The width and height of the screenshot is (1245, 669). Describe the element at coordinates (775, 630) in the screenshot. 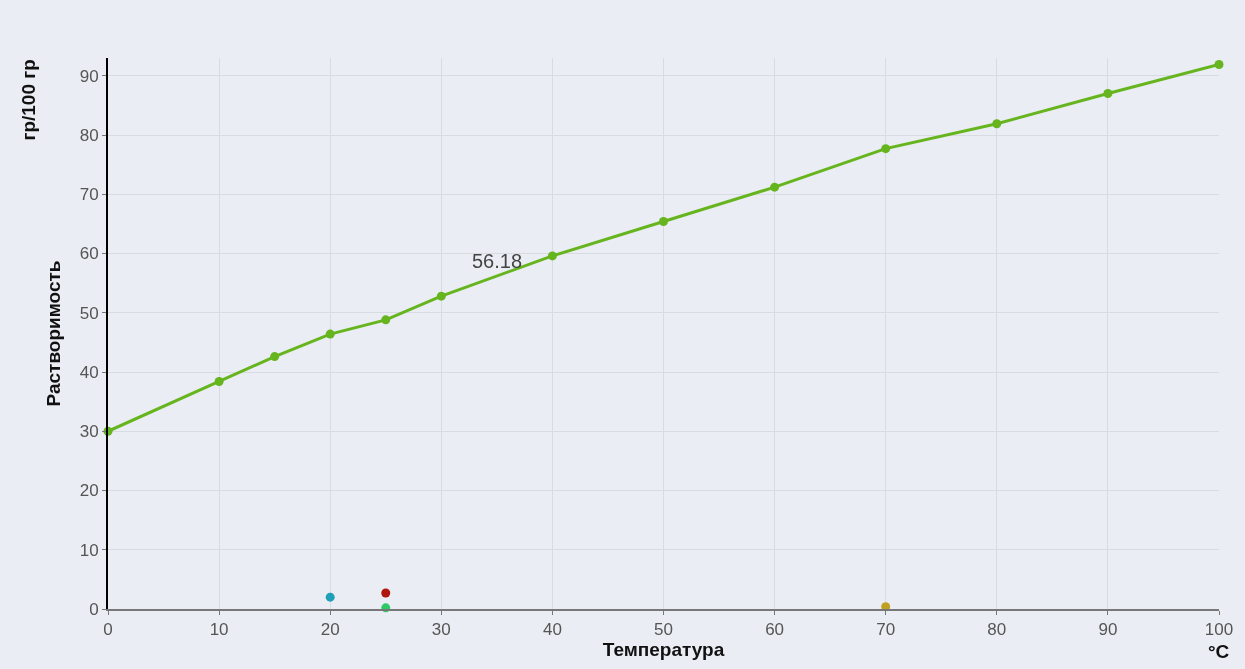

I see `x-tick-label: 60` at that location.